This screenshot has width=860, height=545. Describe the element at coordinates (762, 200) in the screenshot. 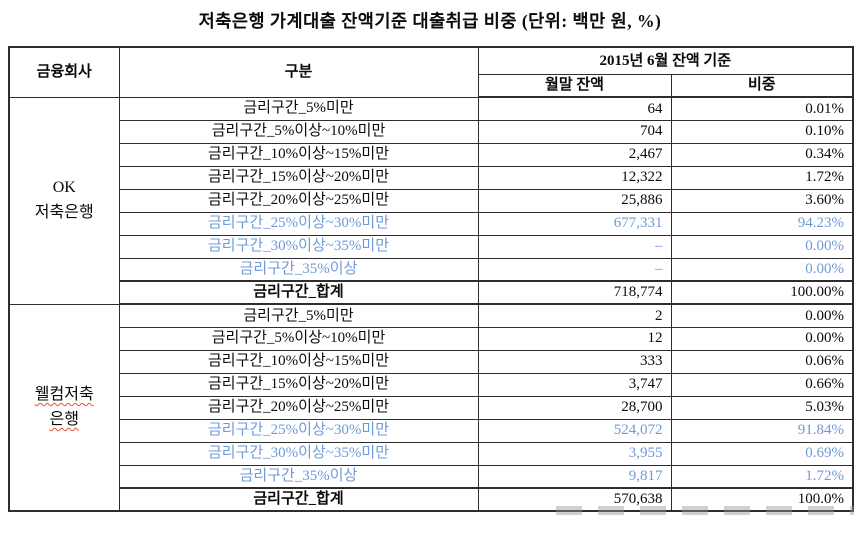

I see `share-cell: 3.60%` at that location.